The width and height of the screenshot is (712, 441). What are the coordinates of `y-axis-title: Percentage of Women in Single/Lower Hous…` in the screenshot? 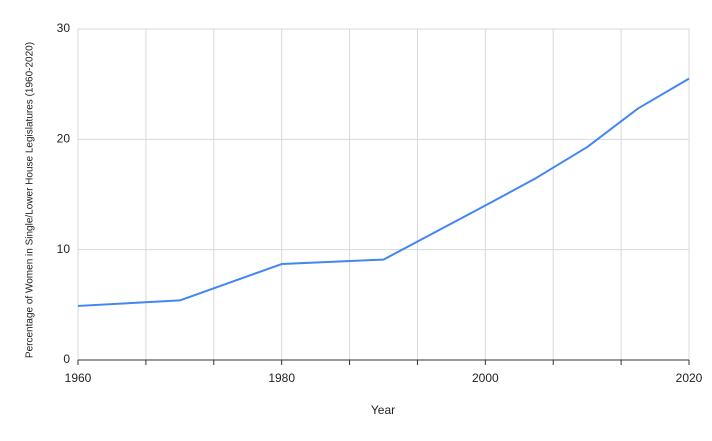 It's located at (30, 200).